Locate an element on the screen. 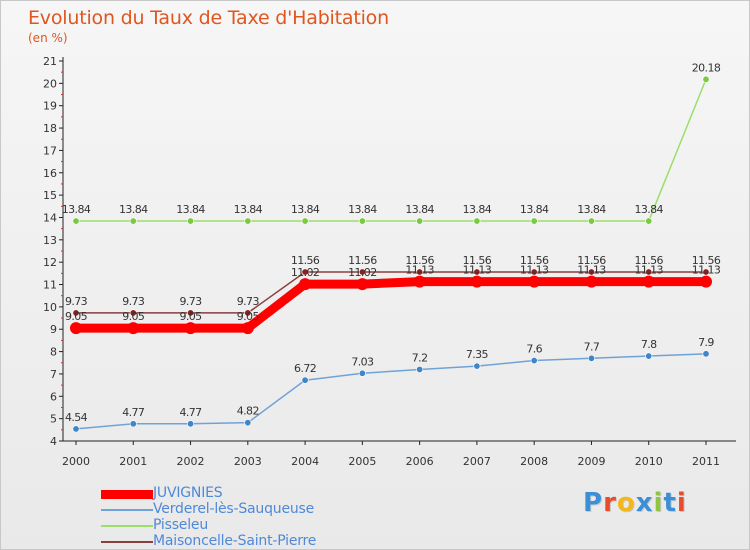  x-tick-label: 2009 is located at coordinates (591, 461).